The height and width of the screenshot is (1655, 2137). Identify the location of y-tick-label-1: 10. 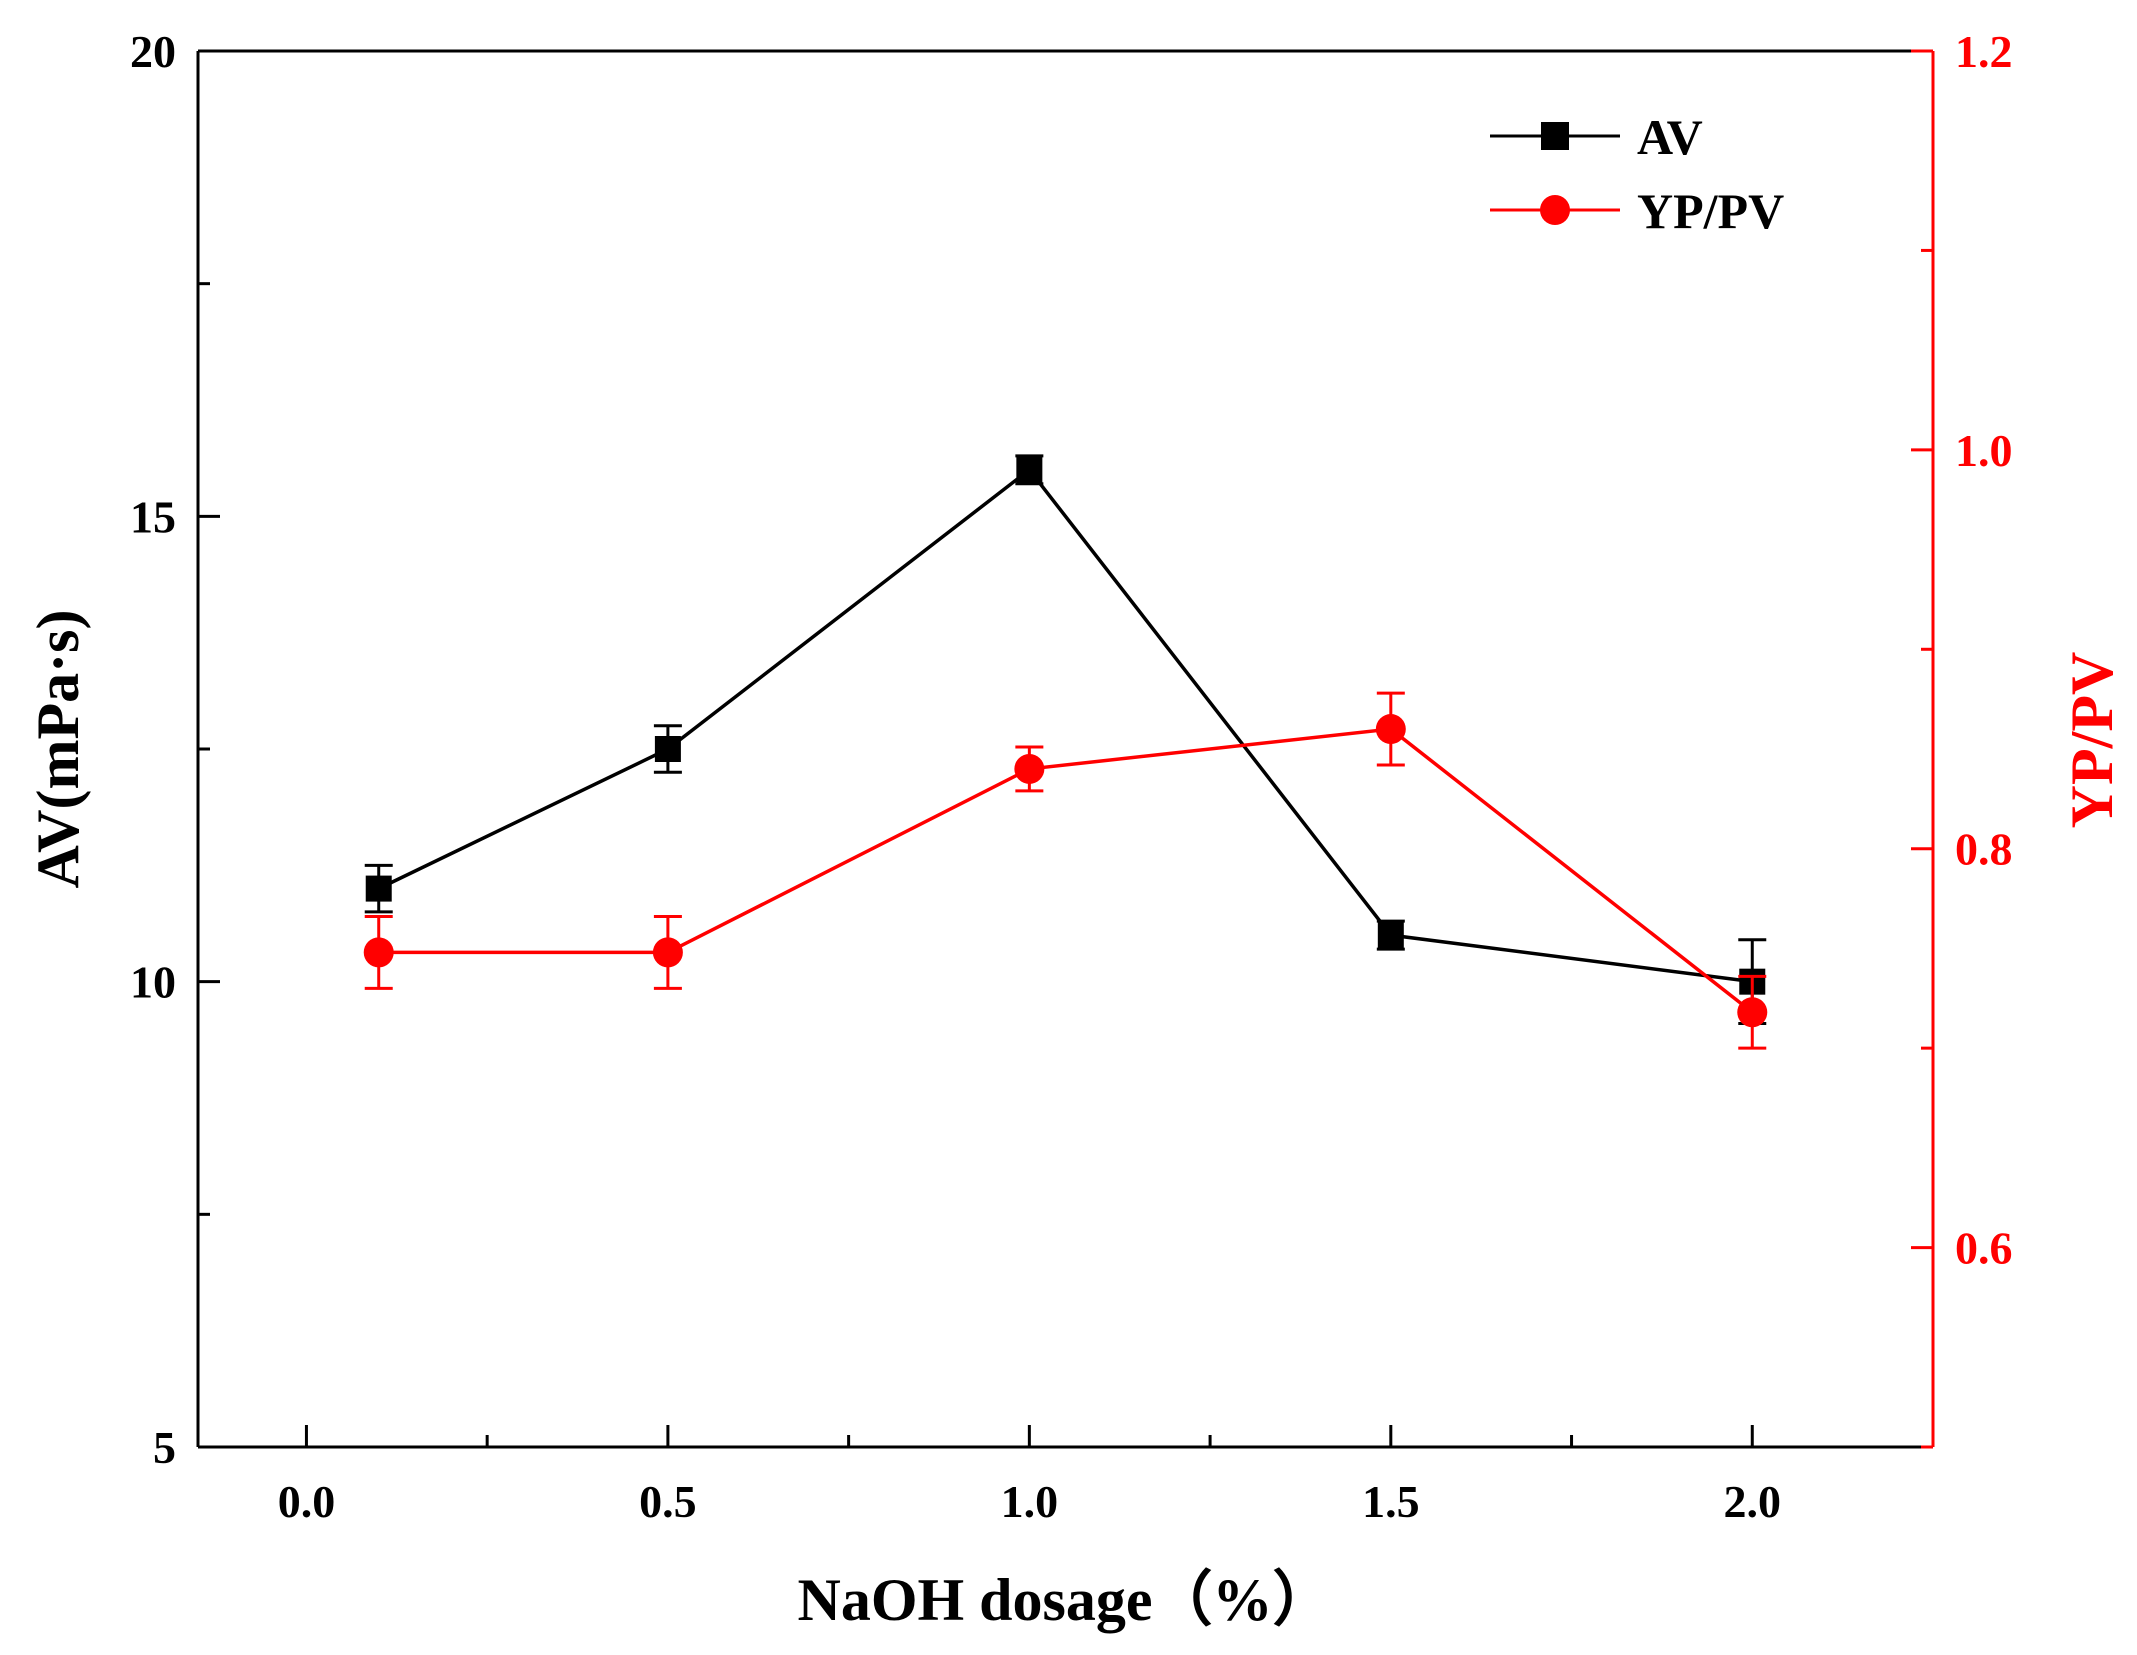
(153, 982).